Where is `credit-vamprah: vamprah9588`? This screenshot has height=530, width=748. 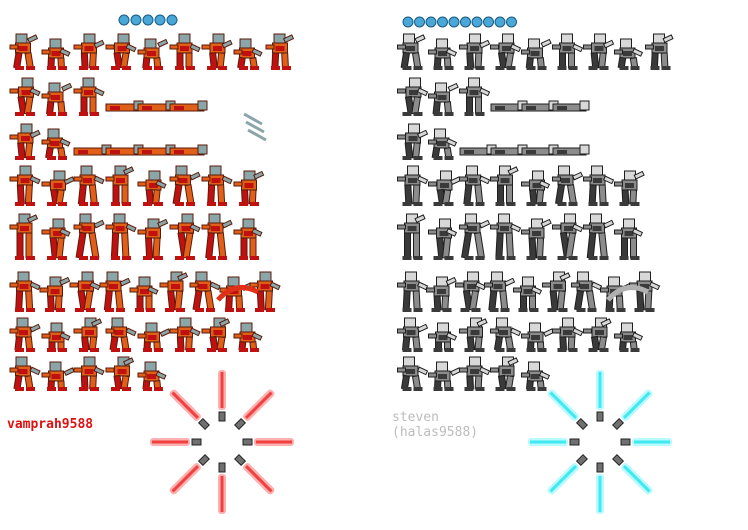 credit-vamprah: vamprah9588 is located at coordinates (50, 424).